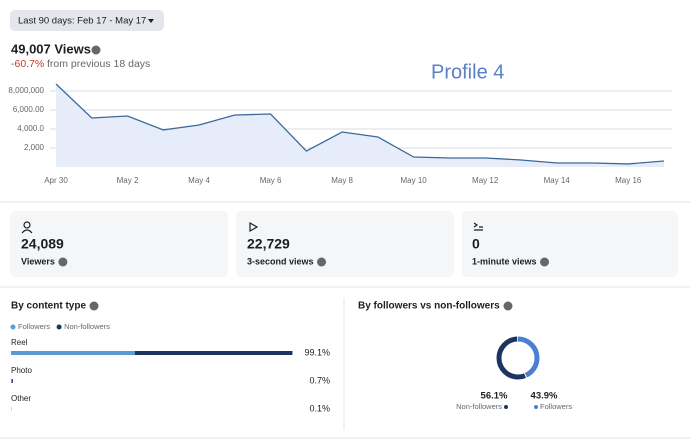  Describe the element at coordinates (478, 226) in the screenshot. I see `minute-icon` at that location.